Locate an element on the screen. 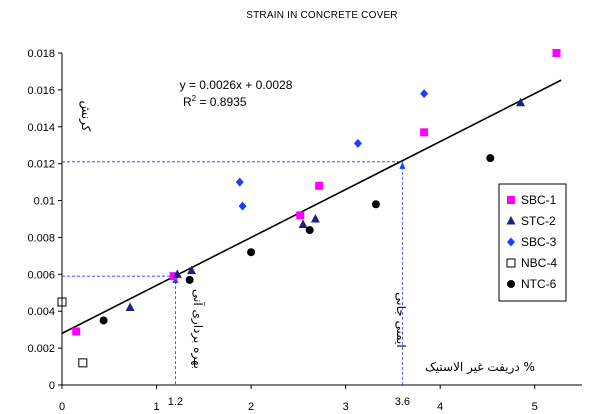  y-tick-label: 0.01 is located at coordinates (44, 202).